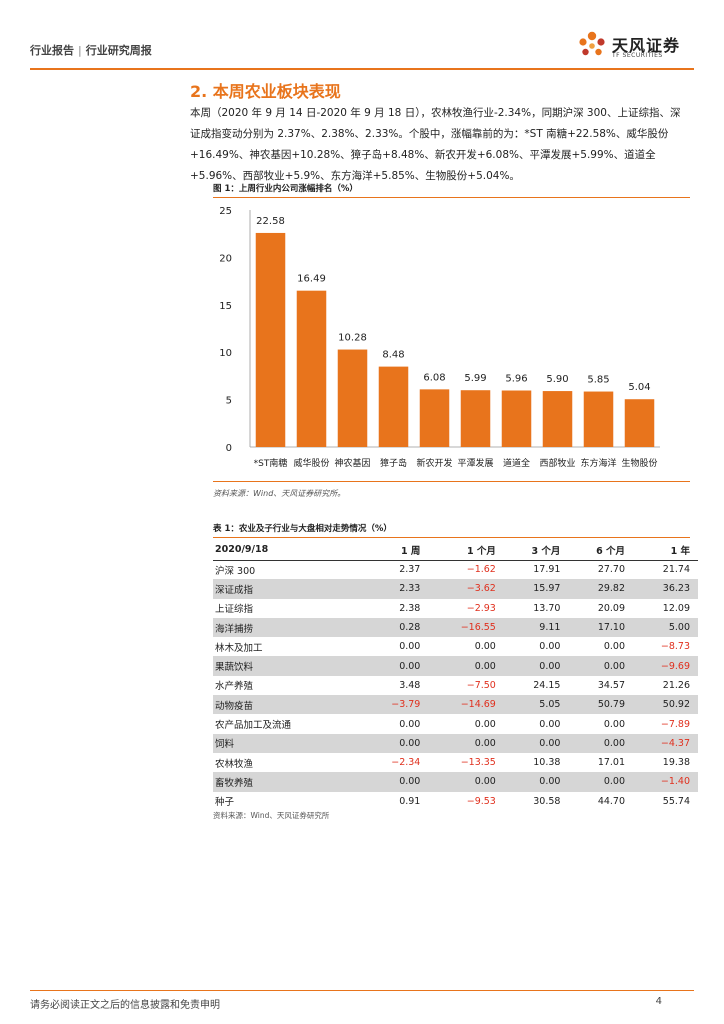 The height and width of the screenshot is (1024, 724). I want to click on bar-value-label: 5.85, so click(598, 380).